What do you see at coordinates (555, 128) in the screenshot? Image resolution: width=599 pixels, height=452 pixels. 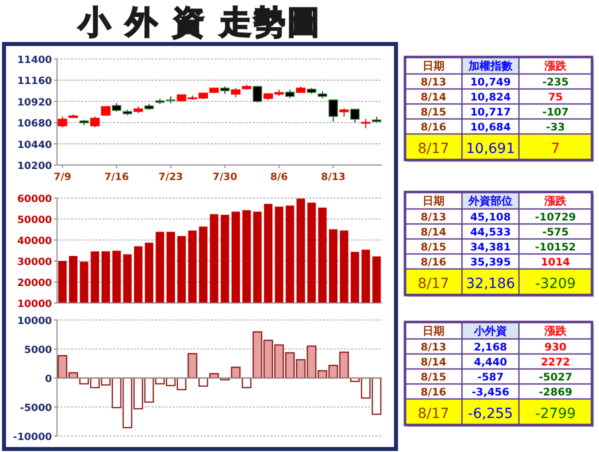 I see `text: -33` at bounding box center [555, 128].